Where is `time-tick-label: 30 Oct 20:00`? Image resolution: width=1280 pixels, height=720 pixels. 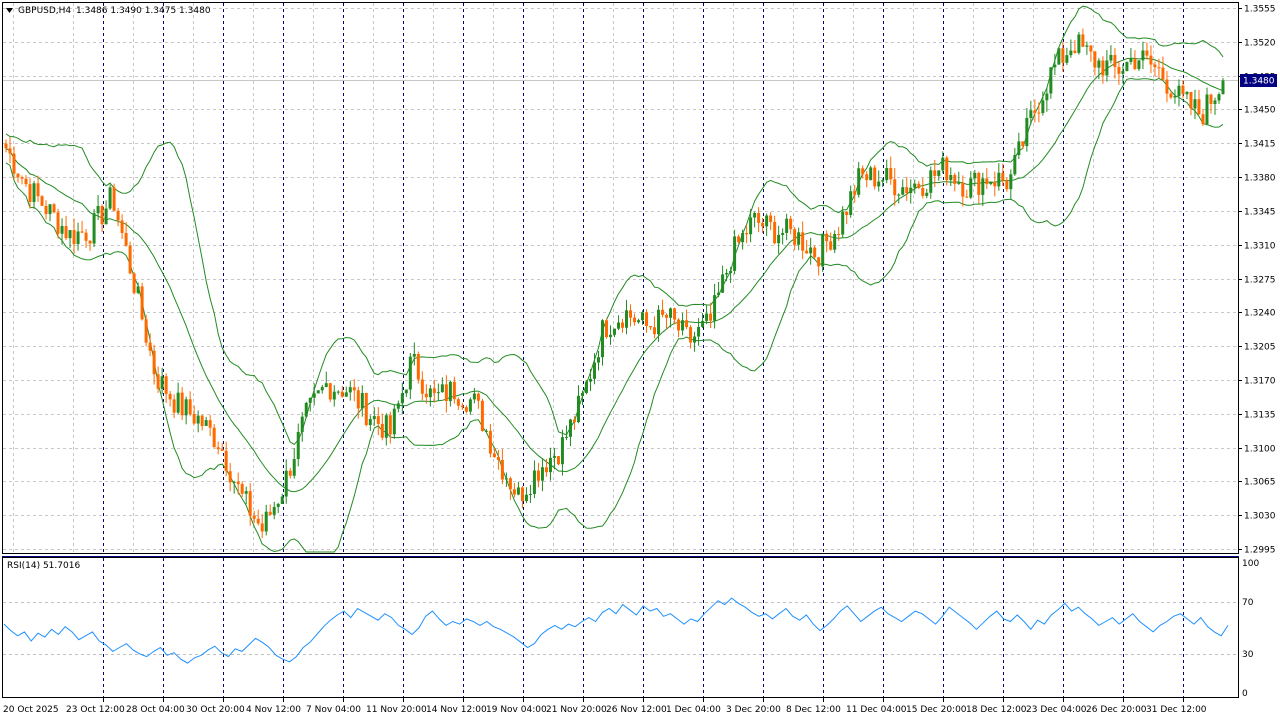 time-tick-label: 30 Oct 20:00 is located at coordinates (215, 710).